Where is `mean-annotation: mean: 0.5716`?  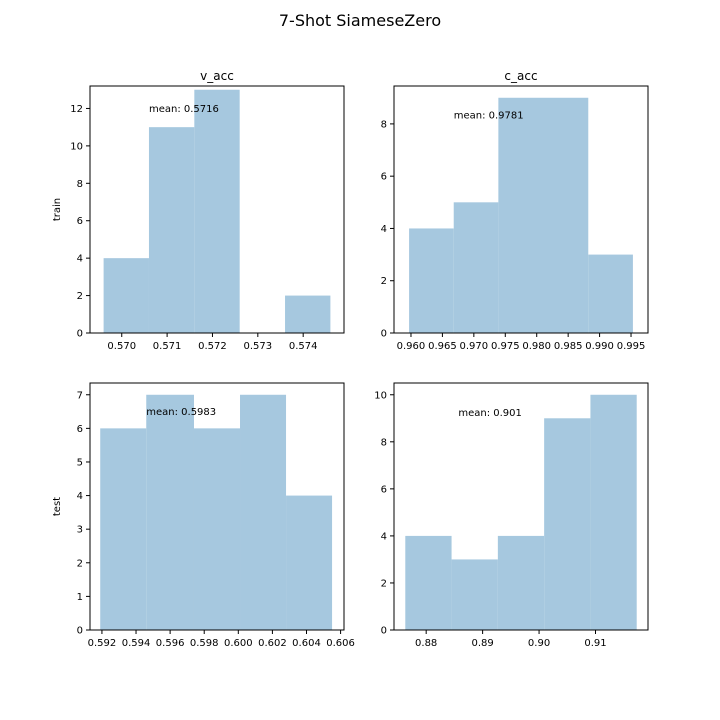
mean-annotation: mean: 0.5716 is located at coordinates (184, 109).